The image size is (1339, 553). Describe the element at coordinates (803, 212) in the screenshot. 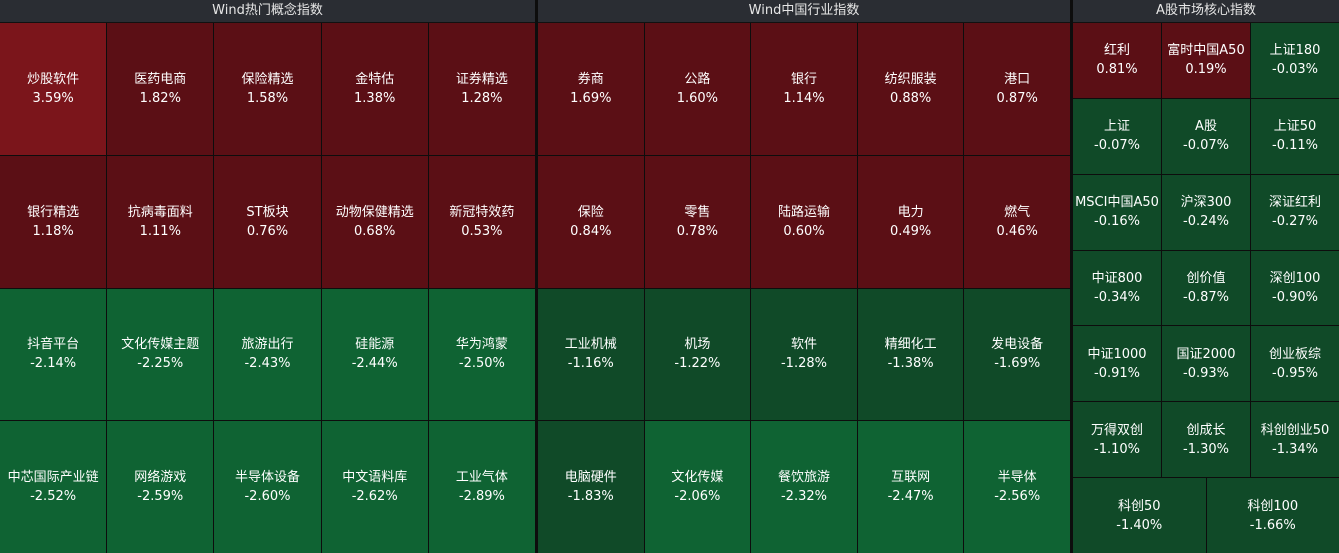

I see `index-name: 陆路运输` at that location.